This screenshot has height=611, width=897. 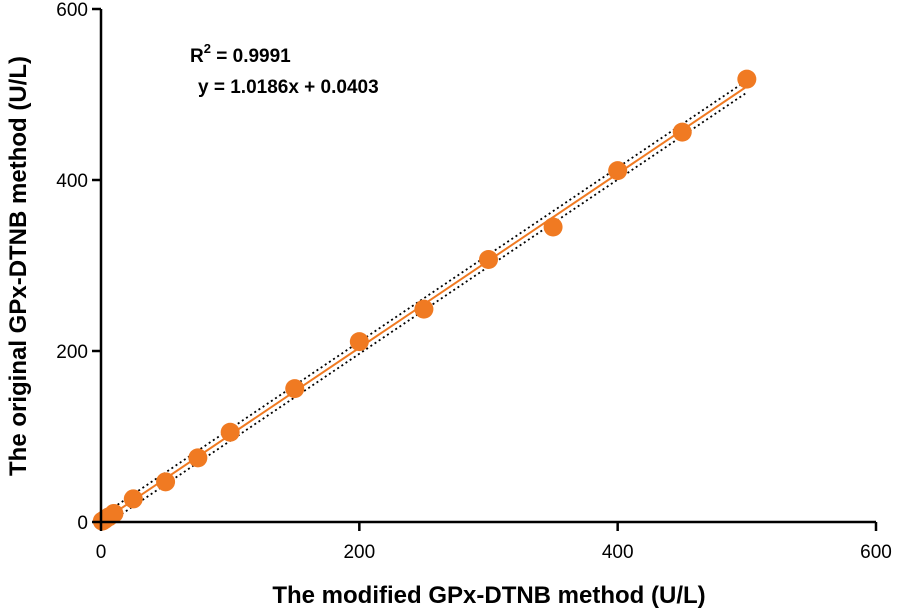 What do you see at coordinates (82, 523) in the screenshot?
I see `y-tick-label: 0` at bounding box center [82, 523].